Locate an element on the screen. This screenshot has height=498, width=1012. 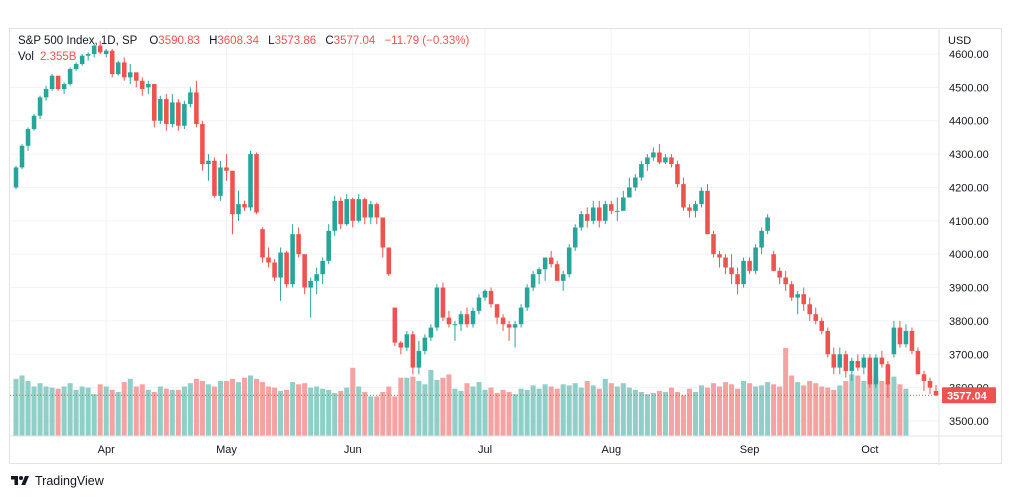
tradingview-branding: TradingView is located at coordinates (57, 481).